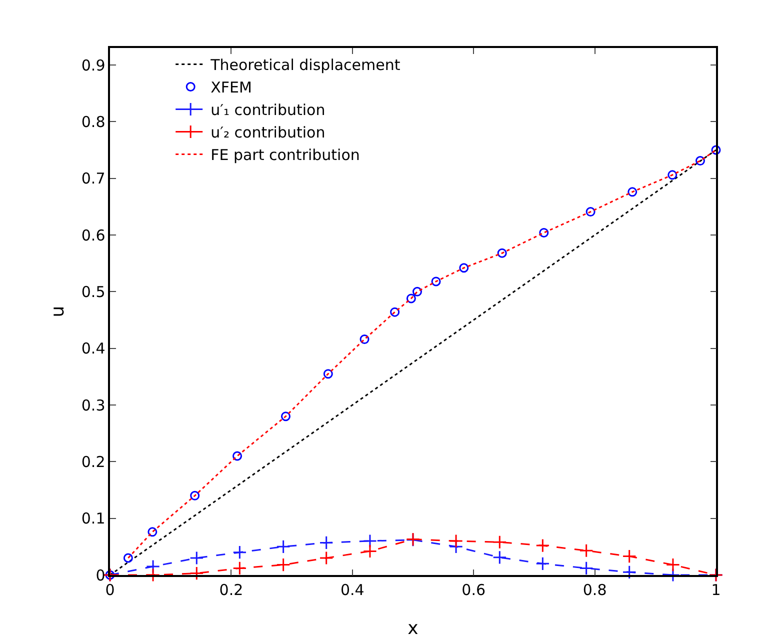 The height and width of the screenshot is (639, 784). Describe the element at coordinates (93, 519) in the screenshot. I see `y-tick-label: 0.1` at that location.